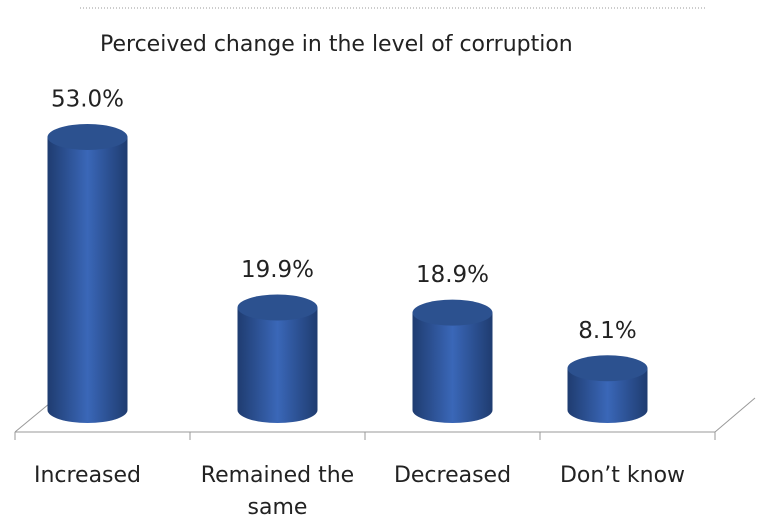 This screenshot has width=770, height=524. Describe the element at coordinates (607, 331) in the screenshot. I see `value-label: 8.1%` at that location.